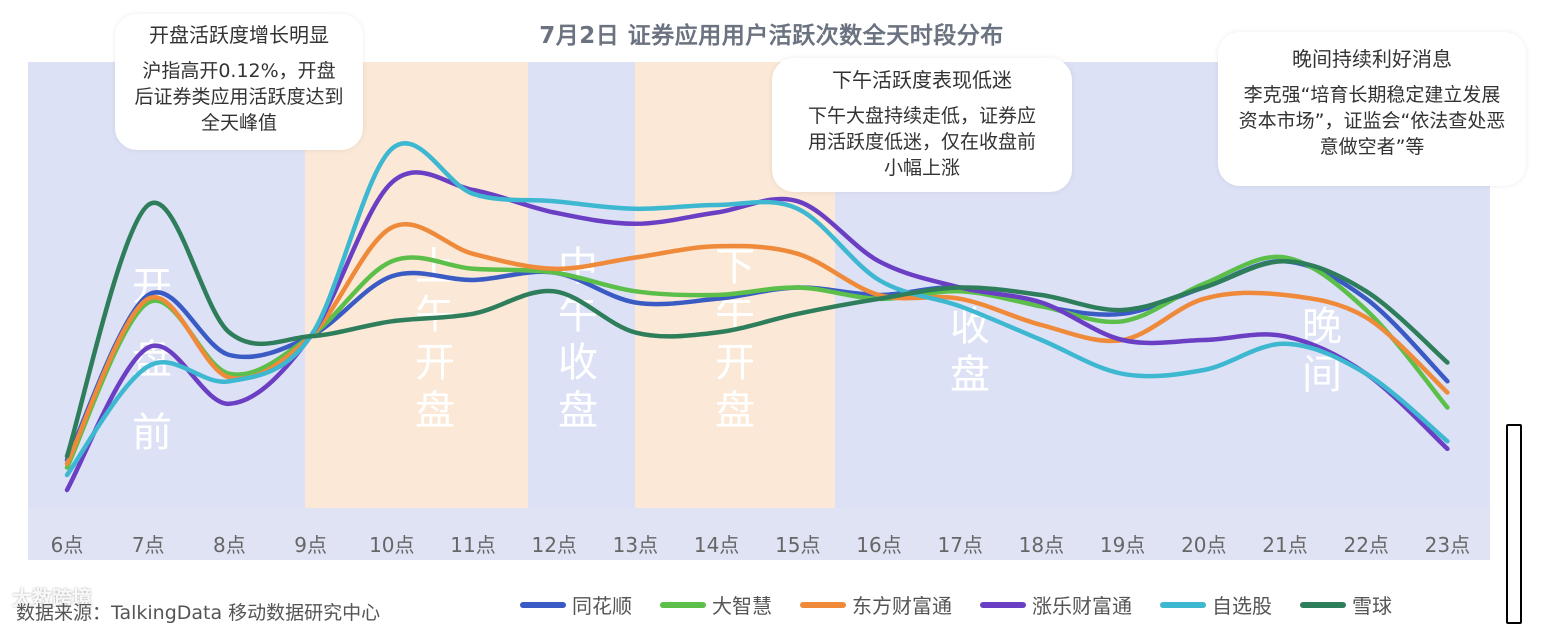 The width and height of the screenshot is (1543, 628). I want to click on legend-item: 东方财富通, so click(876, 604).